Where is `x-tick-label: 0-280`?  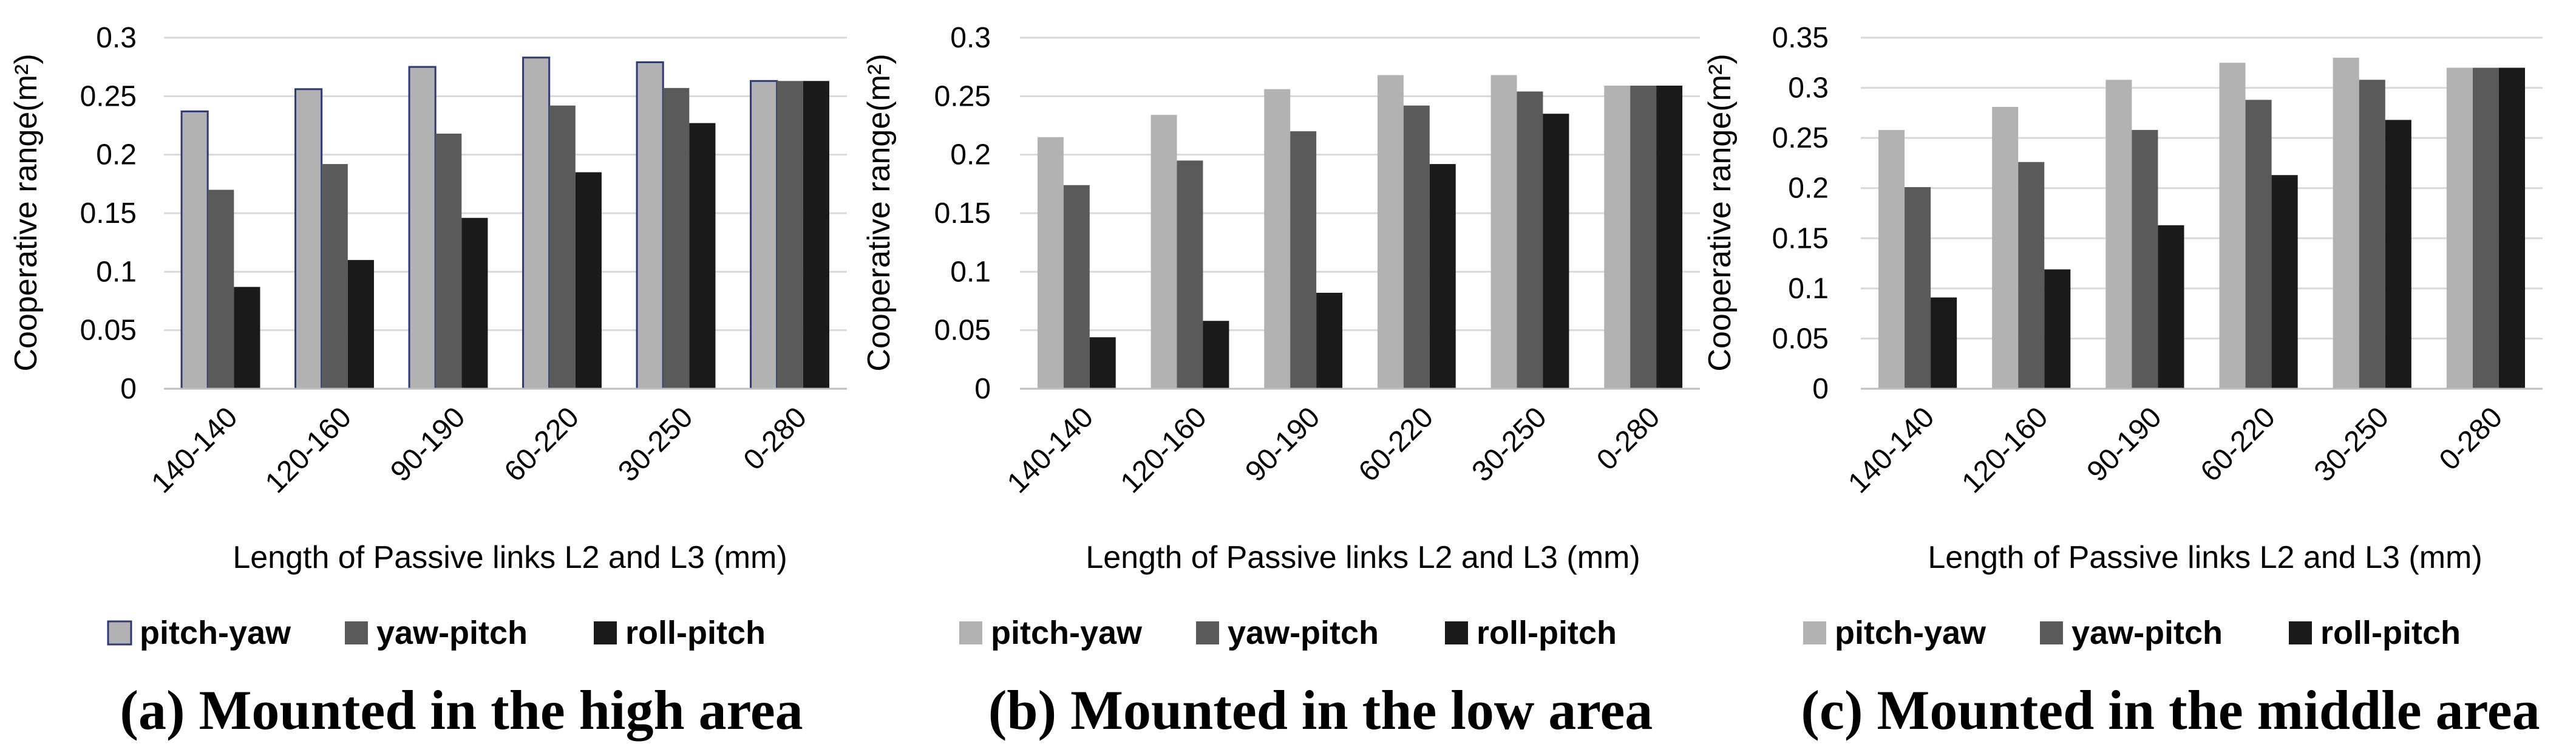
x-tick-label: 0-280 is located at coordinates (775, 438).